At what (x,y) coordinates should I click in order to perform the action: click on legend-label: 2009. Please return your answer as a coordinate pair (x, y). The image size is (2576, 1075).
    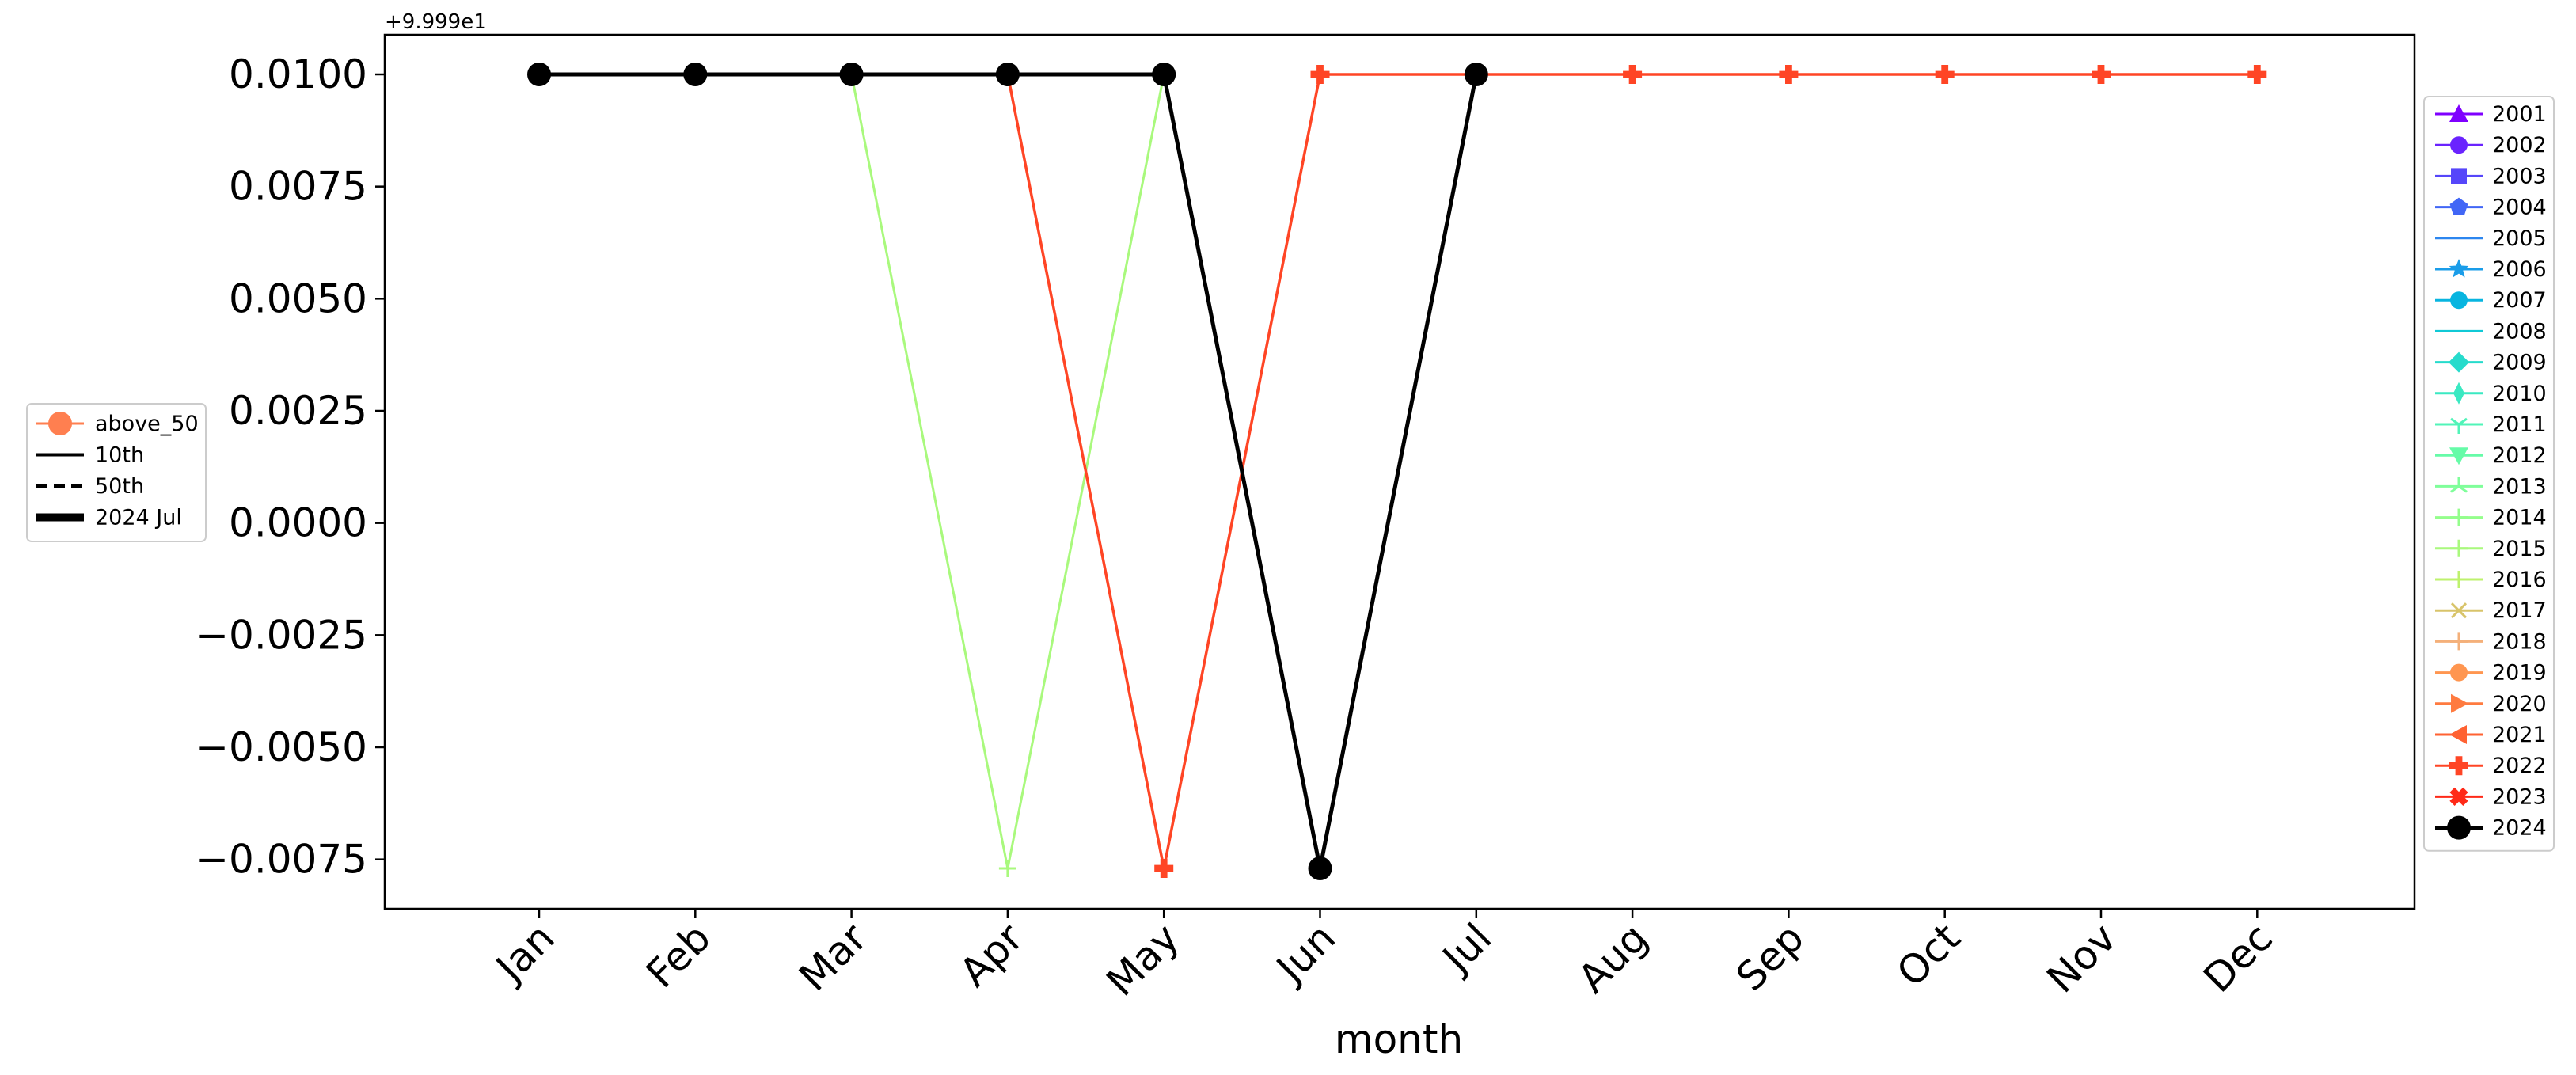
    Looking at the image, I should click on (2519, 363).